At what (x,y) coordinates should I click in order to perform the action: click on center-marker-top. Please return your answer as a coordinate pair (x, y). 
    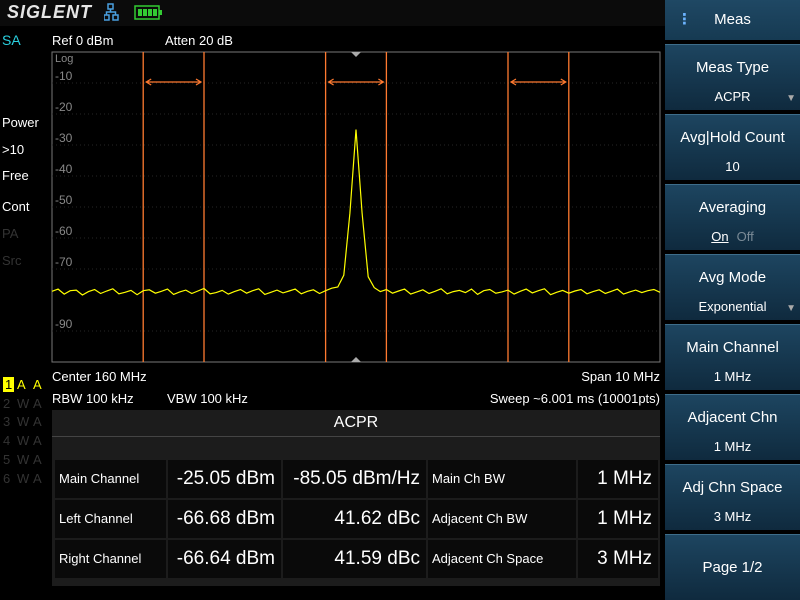
    Looking at the image, I should click on (356, 54).